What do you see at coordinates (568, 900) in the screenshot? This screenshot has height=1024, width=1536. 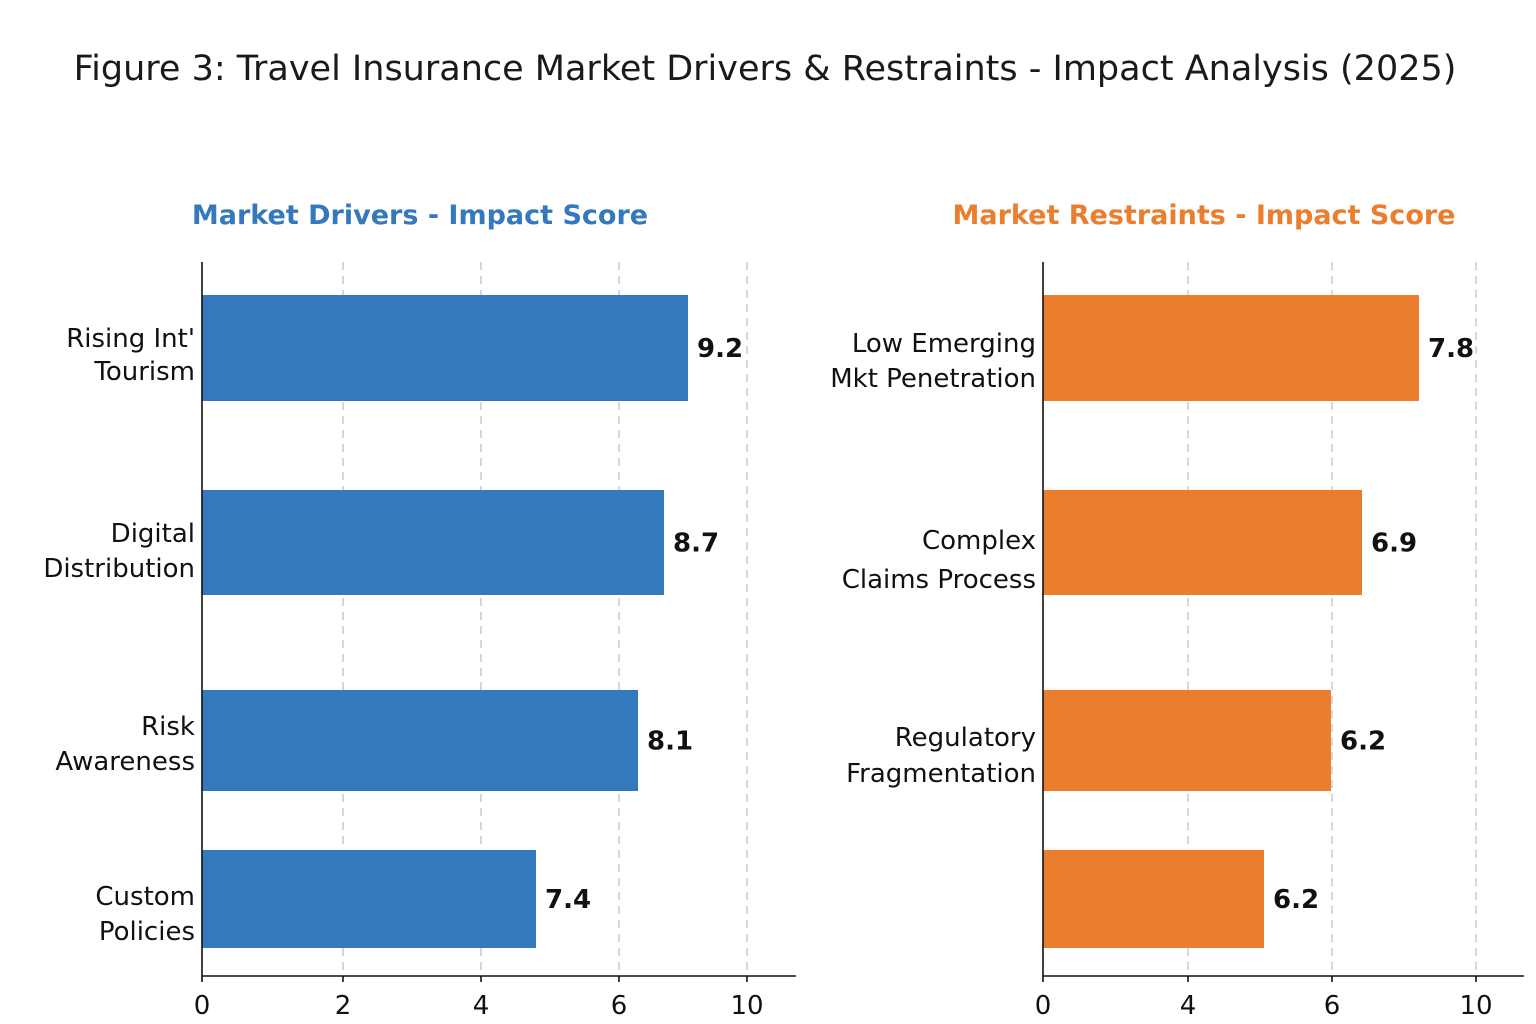 I see `drivers-data-label: 7.4` at bounding box center [568, 900].